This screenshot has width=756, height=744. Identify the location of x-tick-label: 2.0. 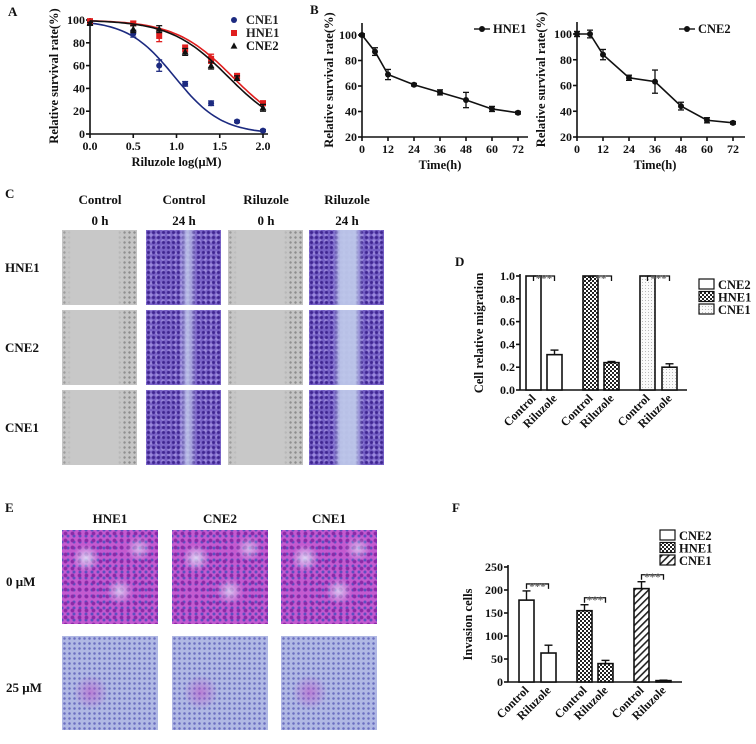
(263, 146).